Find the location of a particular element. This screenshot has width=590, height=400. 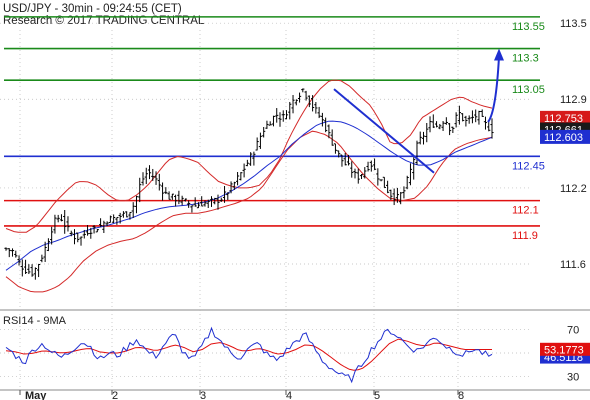

x-tick-label: 8 is located at coordinates (461, 395).